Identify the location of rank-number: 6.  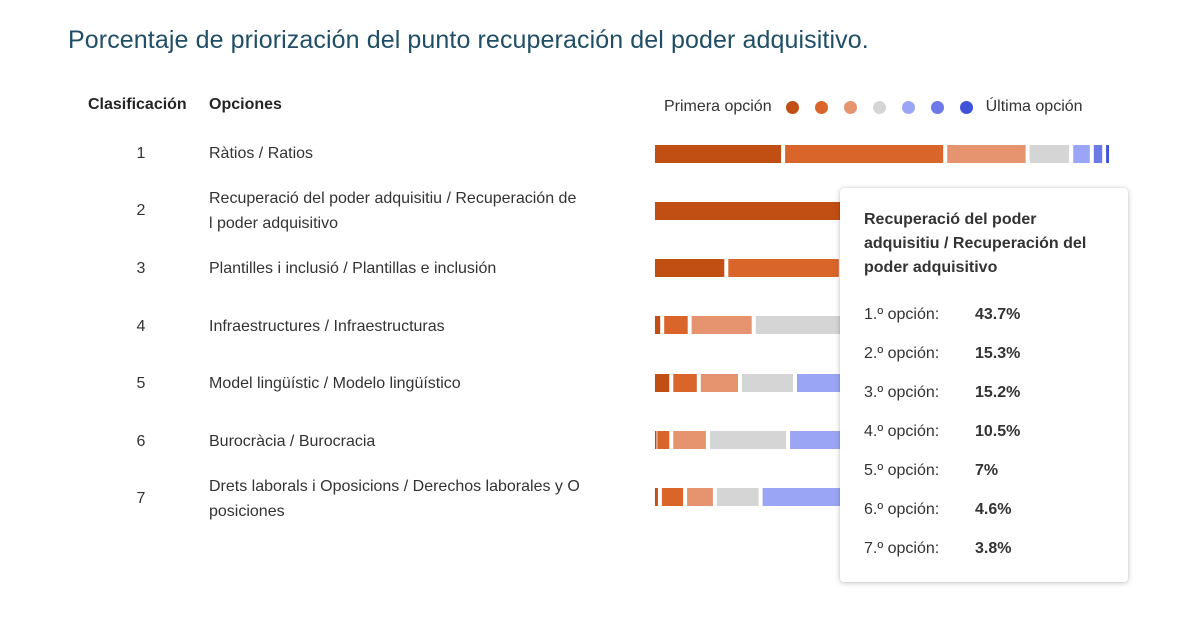
(141, 441).